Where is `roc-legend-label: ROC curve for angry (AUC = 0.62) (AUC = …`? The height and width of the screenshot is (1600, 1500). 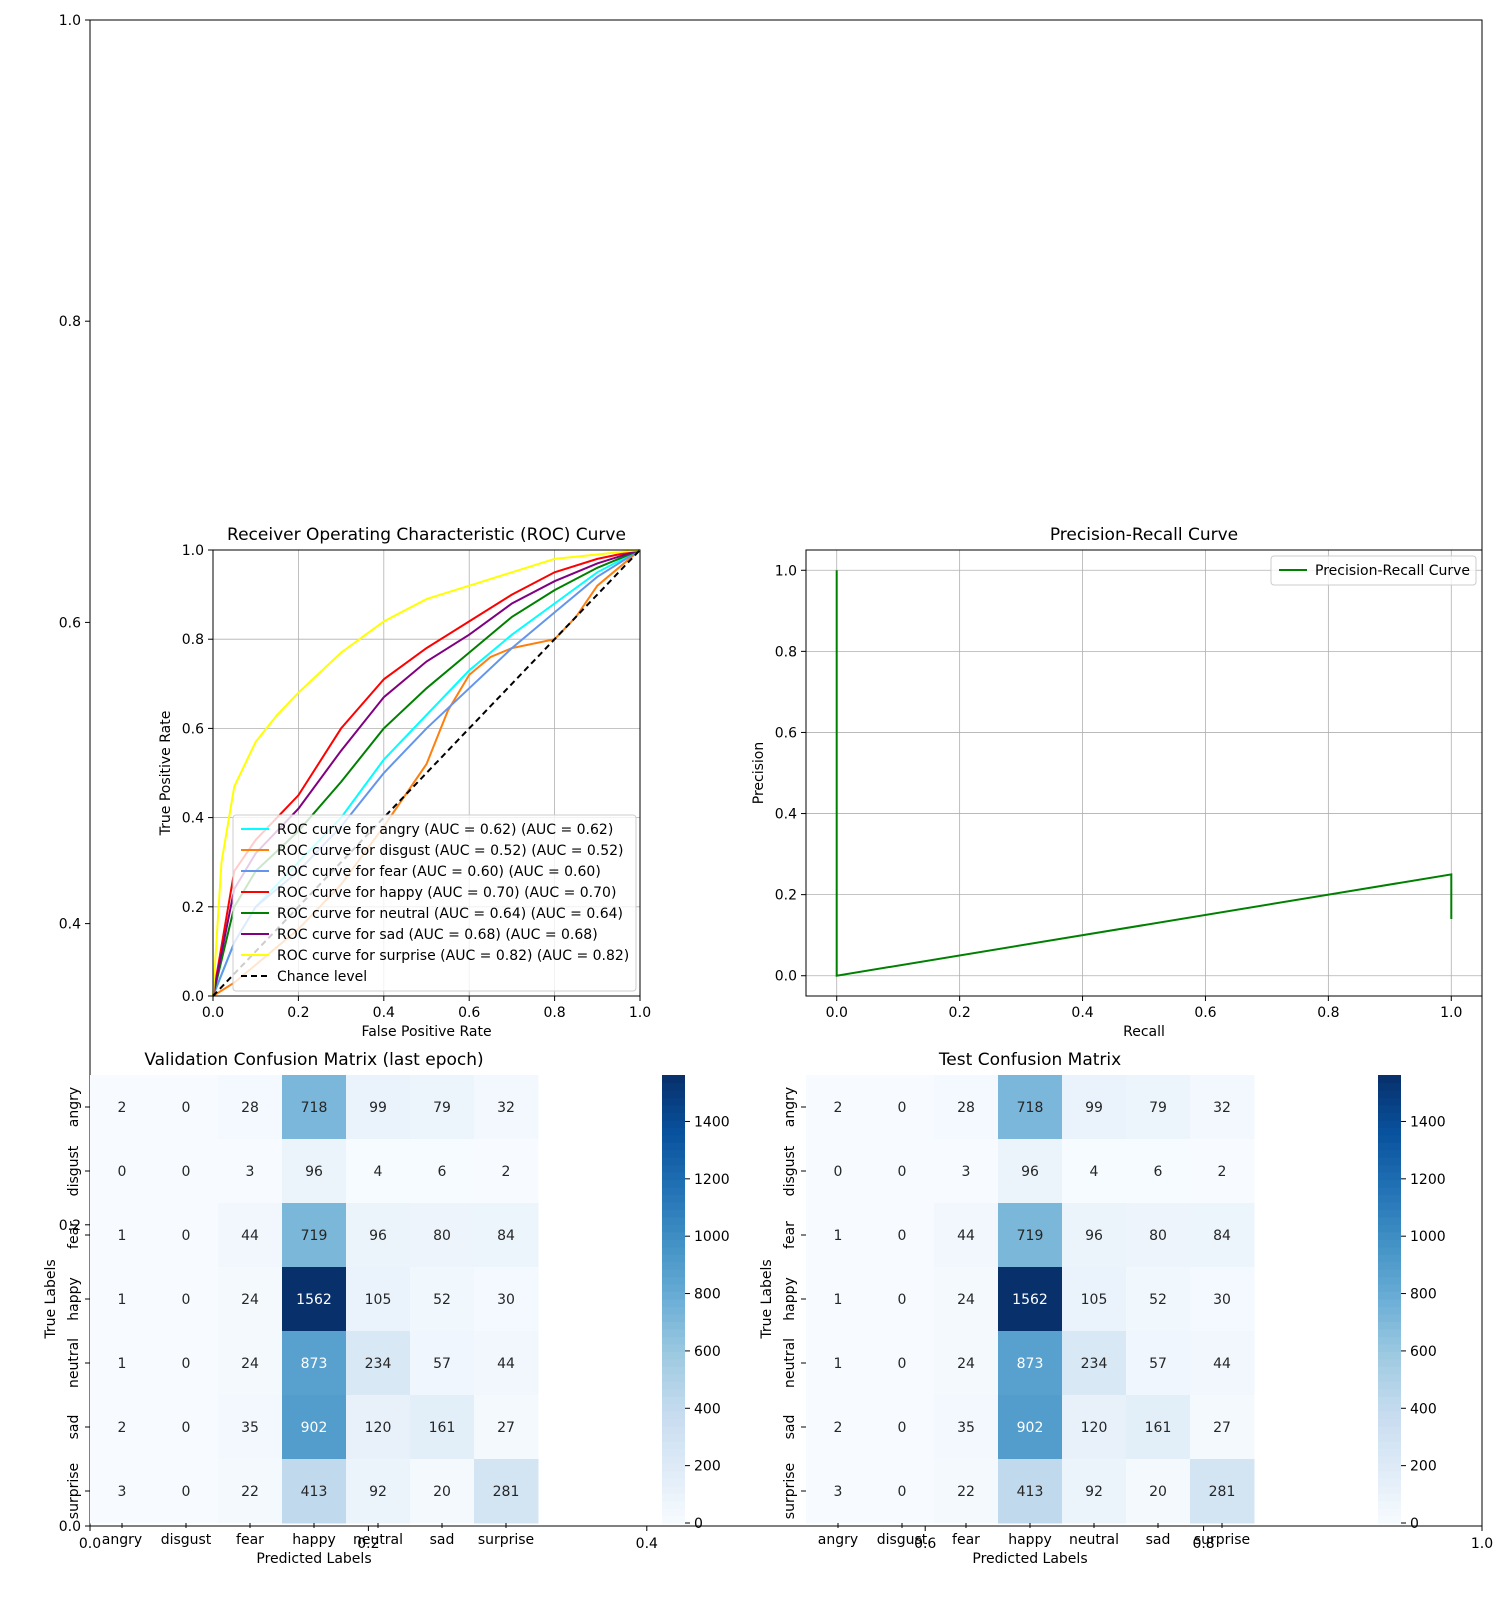 roc-legend-label: ROC curve for angry (AUC = 0.62) (AUC = … is located at coordinates (445, 830).